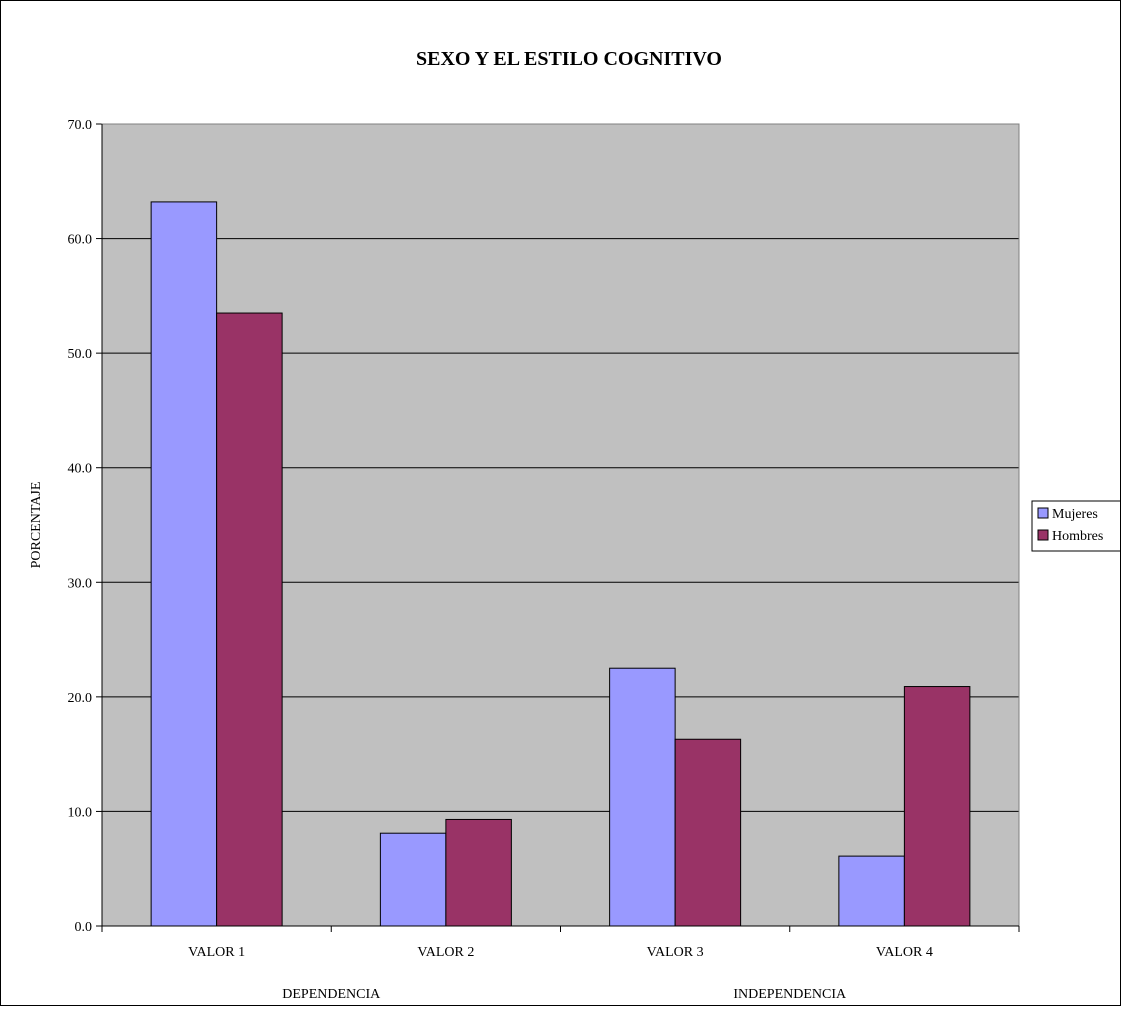  What do you see at coordinates (790, 994) in the screenshot?
I see `group-label: INDEPENDENCIA` at bounding box center [790, 994].